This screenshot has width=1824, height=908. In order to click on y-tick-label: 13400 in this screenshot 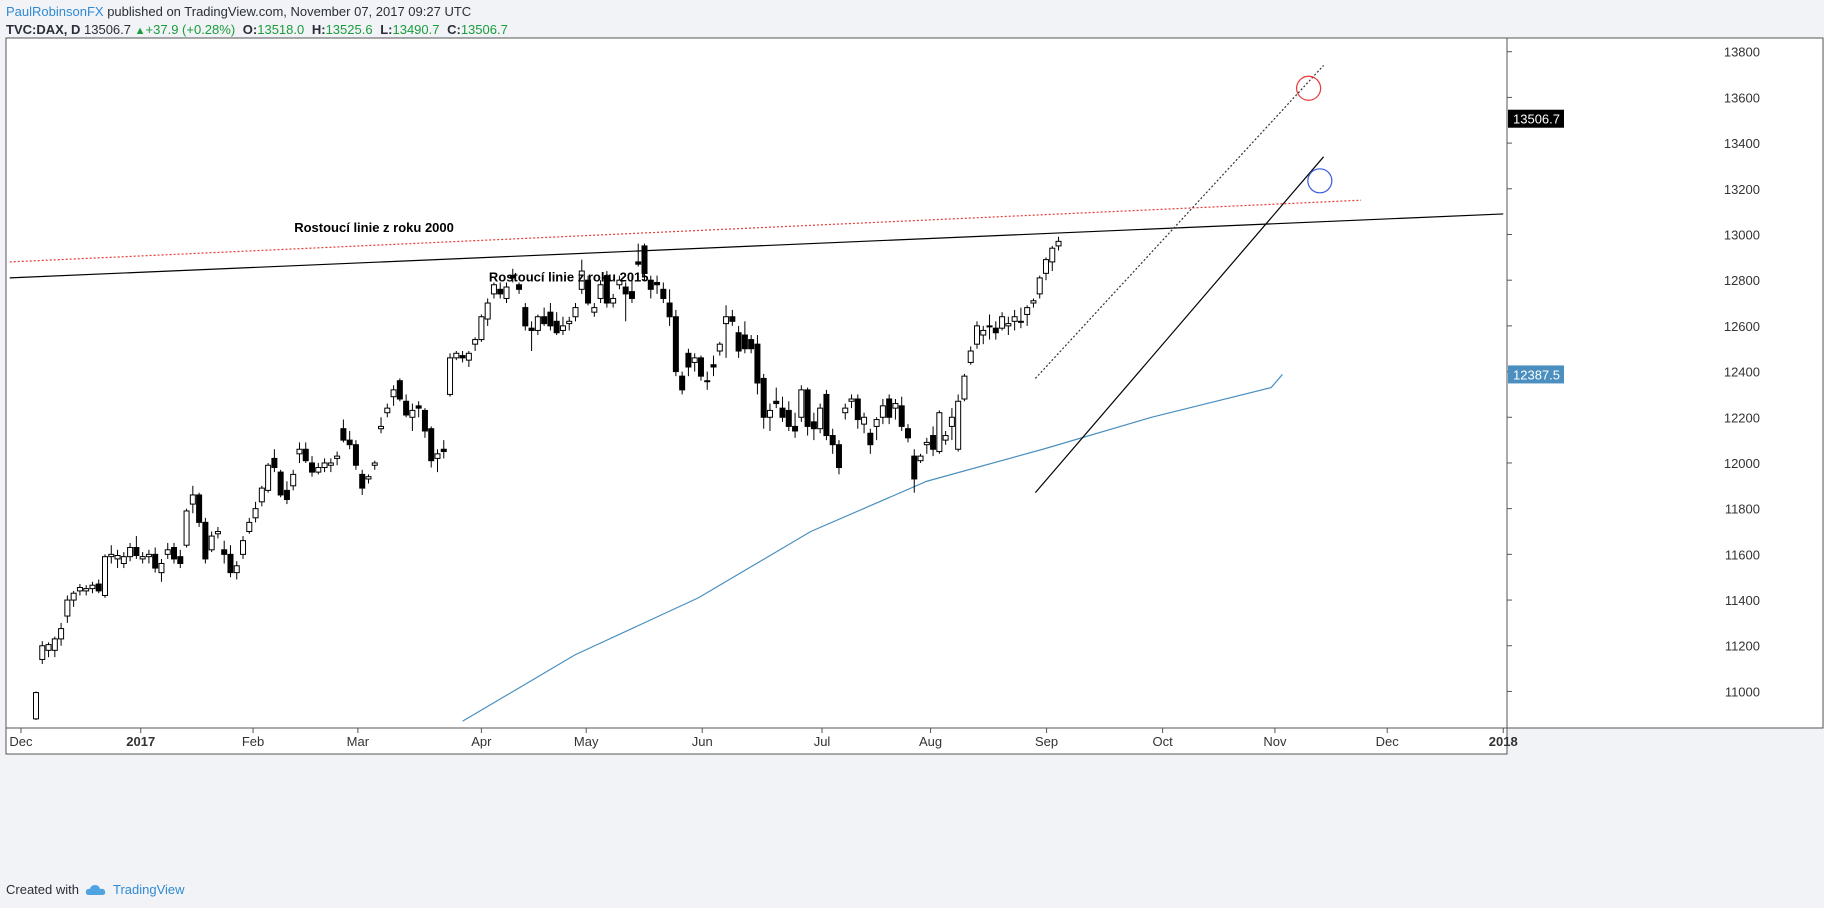, I will do `click(1742, 143)`.